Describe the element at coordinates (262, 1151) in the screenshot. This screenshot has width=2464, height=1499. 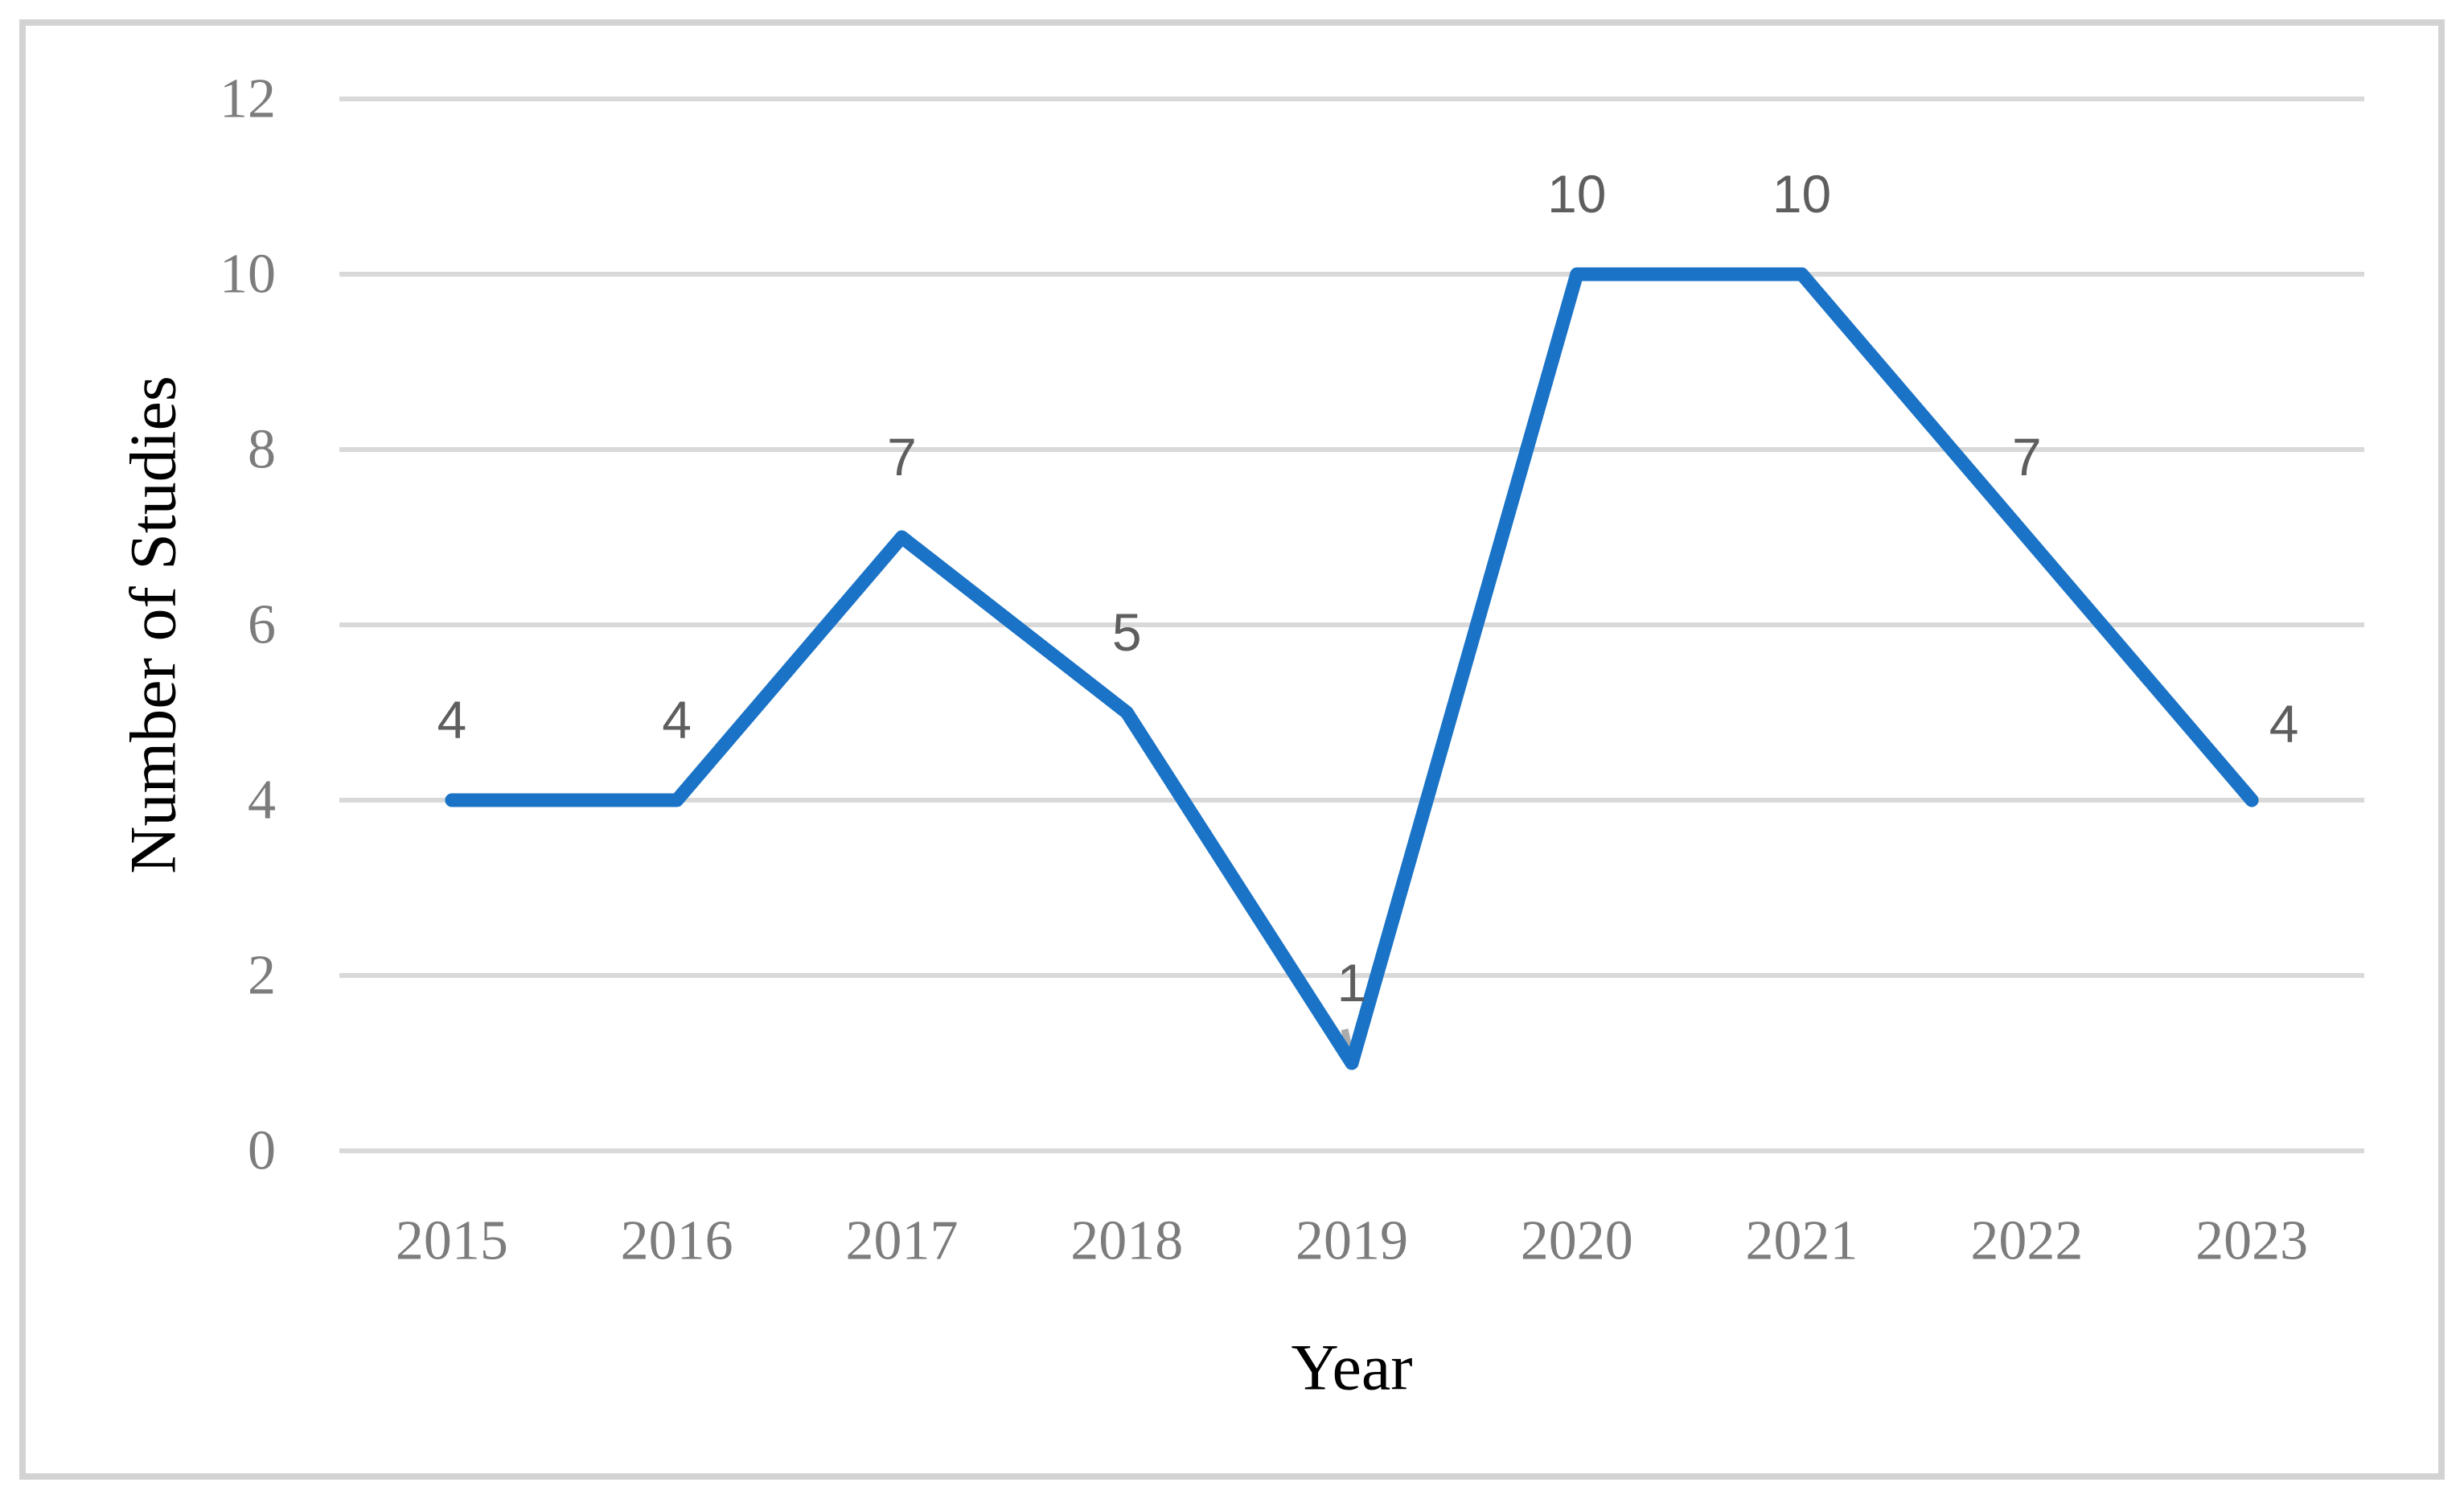
I see `y-tick-label: 0` at that location.